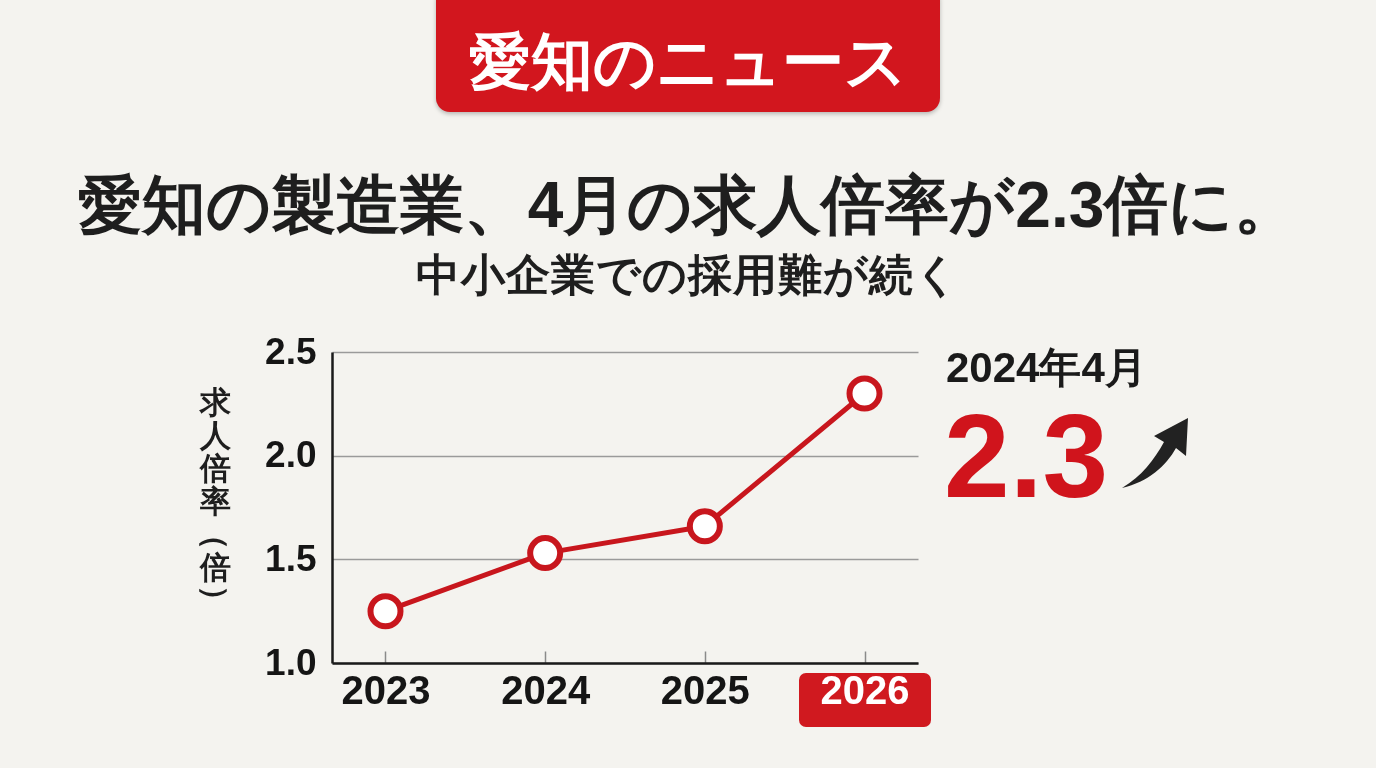  I want to click on y-tick-label: 1.0, so click(291, 662).